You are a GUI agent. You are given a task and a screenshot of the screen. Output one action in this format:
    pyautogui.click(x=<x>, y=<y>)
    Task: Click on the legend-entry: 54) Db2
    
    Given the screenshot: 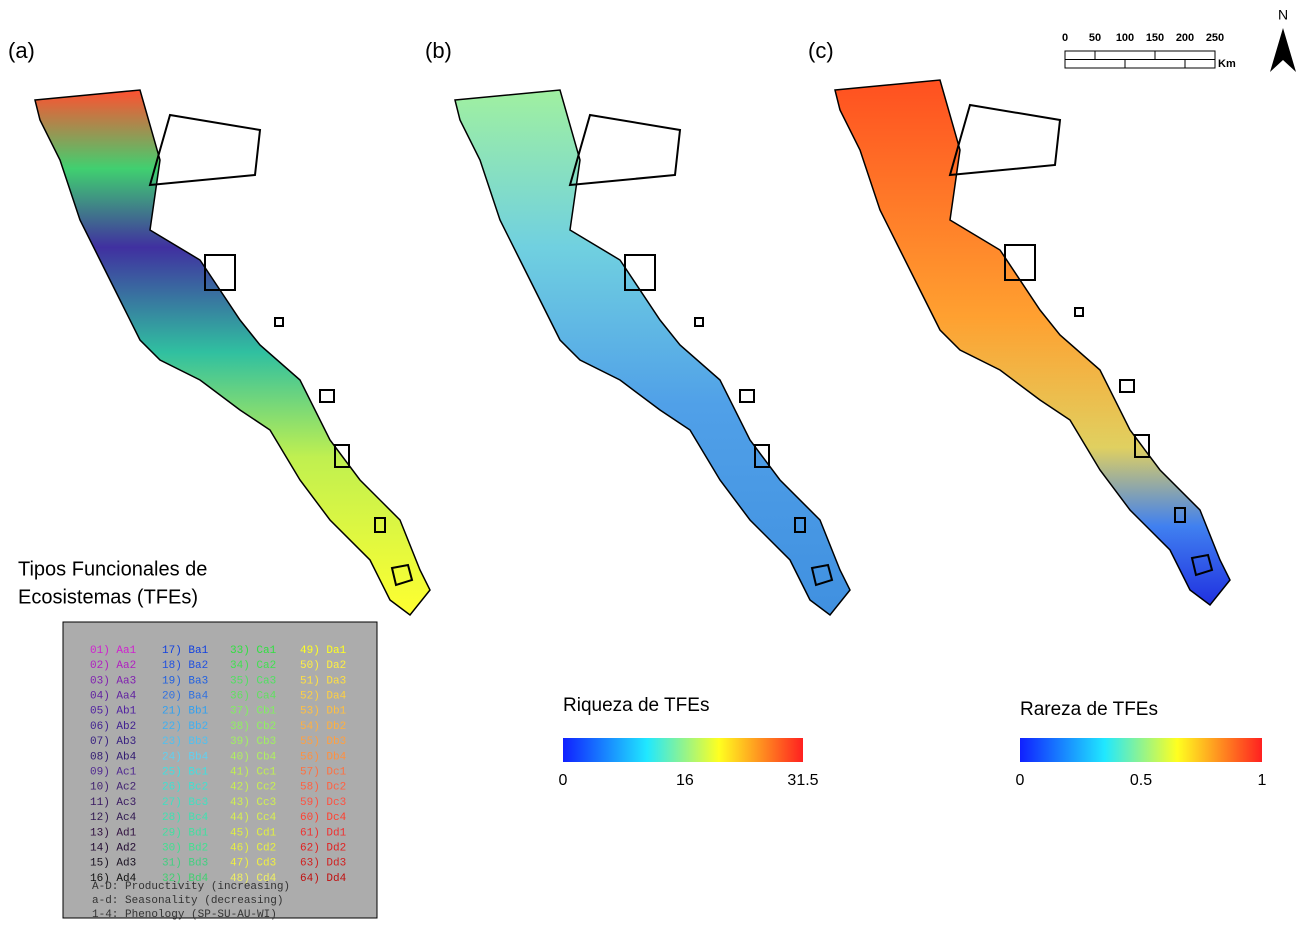 What is the action you would take?
    pyautogui.click(x=323, y=727)
    